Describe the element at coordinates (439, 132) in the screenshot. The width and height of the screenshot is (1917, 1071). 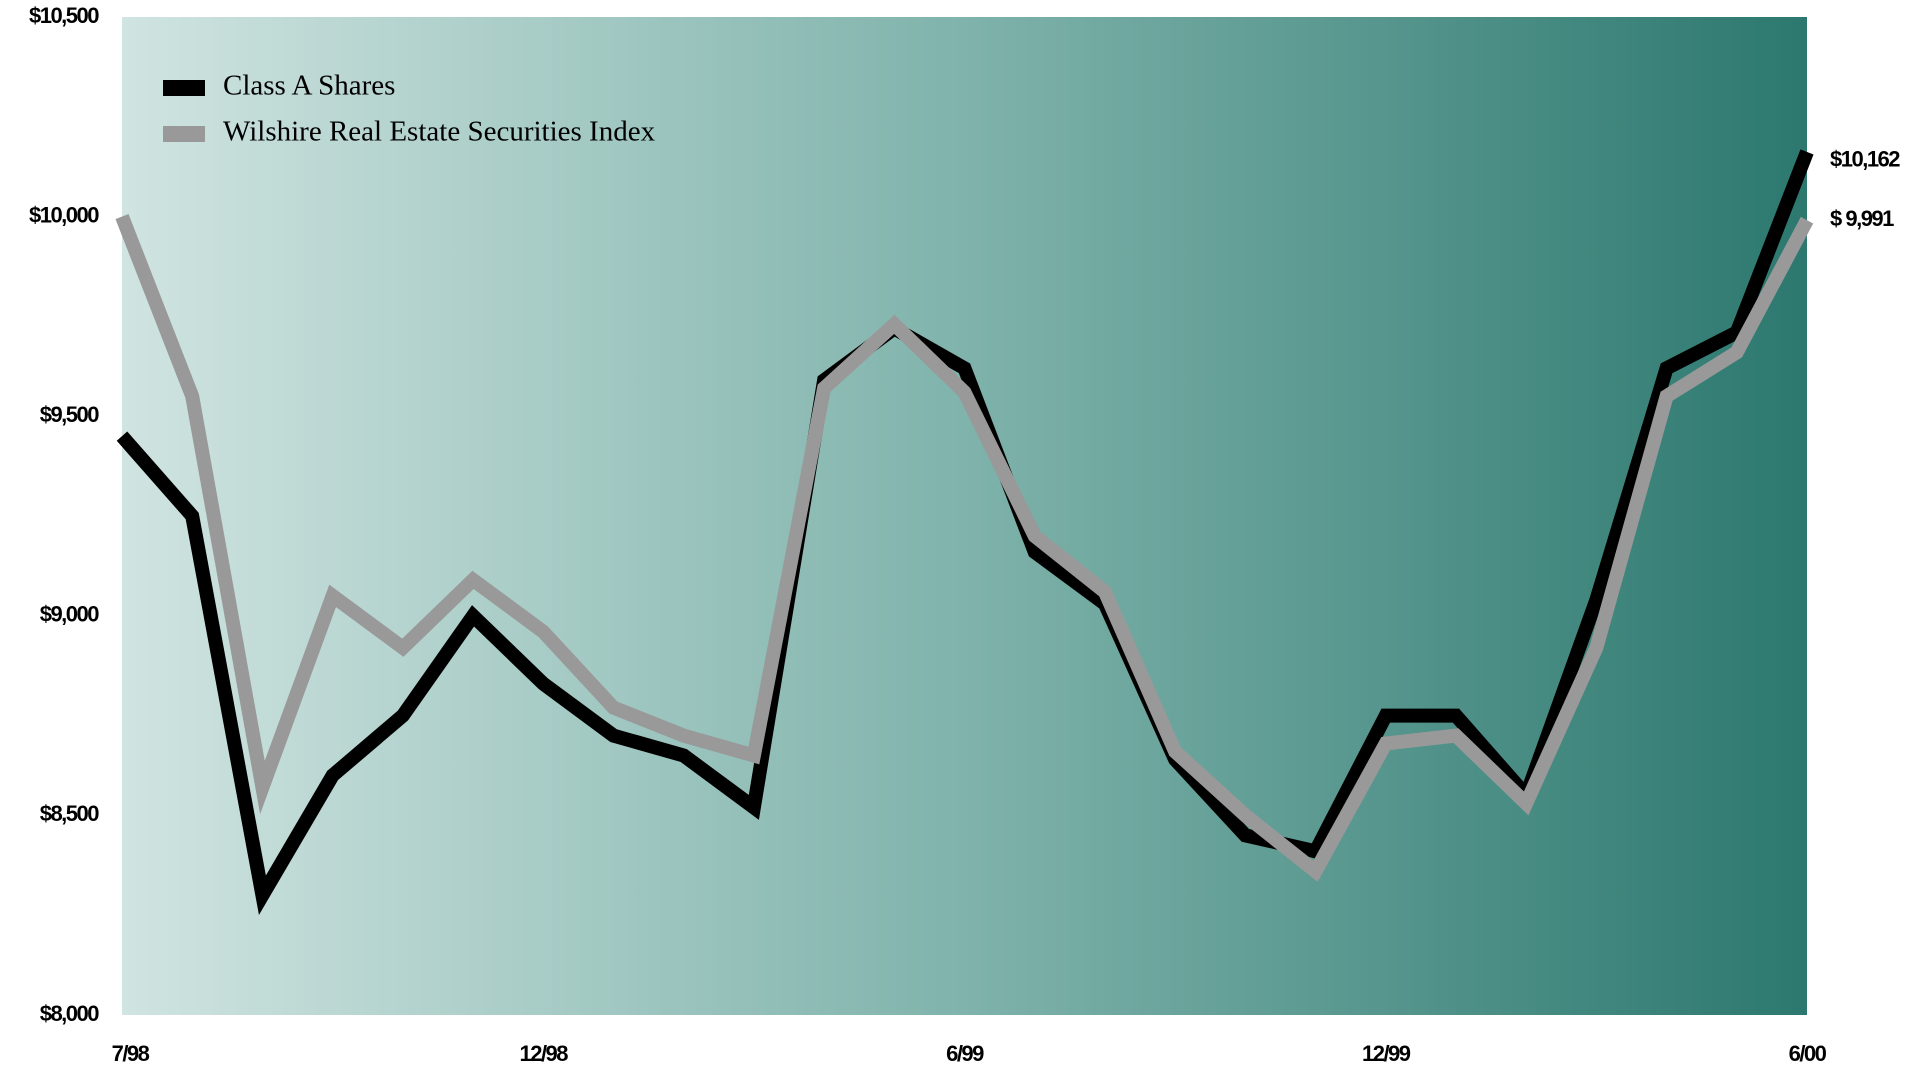
I see `legend-label: Wilshire Real Estate Securities Index` at that location.